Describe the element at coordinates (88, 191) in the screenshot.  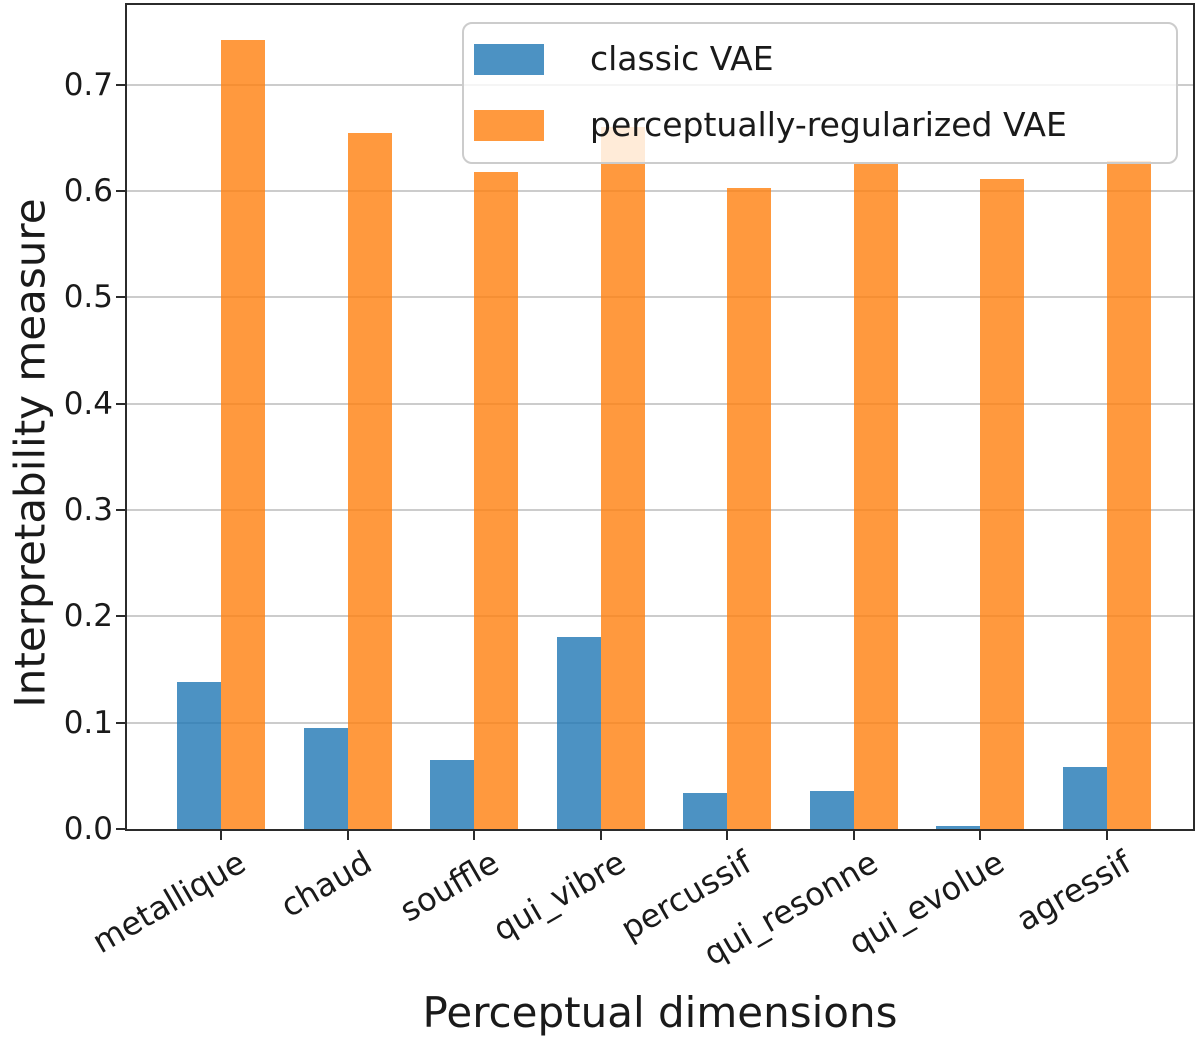
I see `y-tick-label-0.6: 0.6` at that location.